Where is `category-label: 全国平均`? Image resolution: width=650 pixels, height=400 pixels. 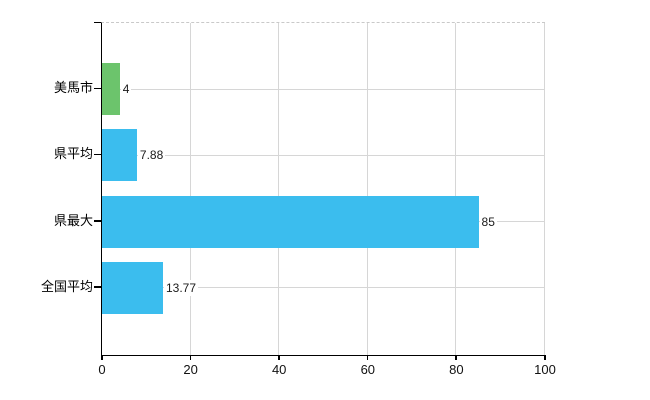
category-label: 全国平均 is located at coordinates (66, 286).